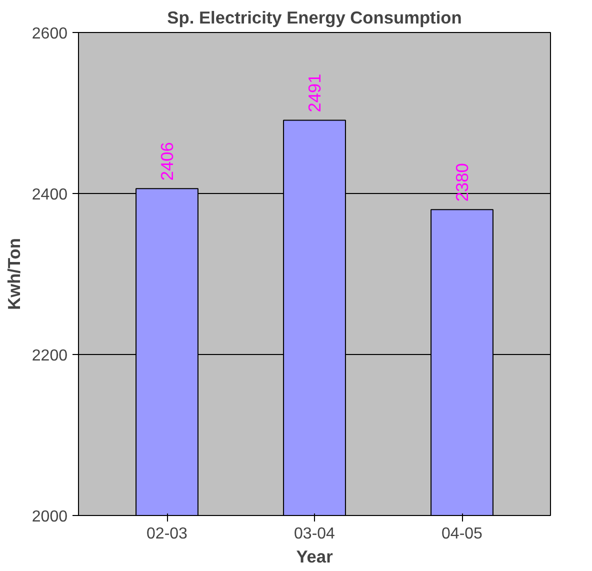 The height and width of the screenshot is (571, 592). What do you see at coordinates (50, 195) in the screenshot?
I see `y-tick-label: 2400` at bounding box center [50, 195].